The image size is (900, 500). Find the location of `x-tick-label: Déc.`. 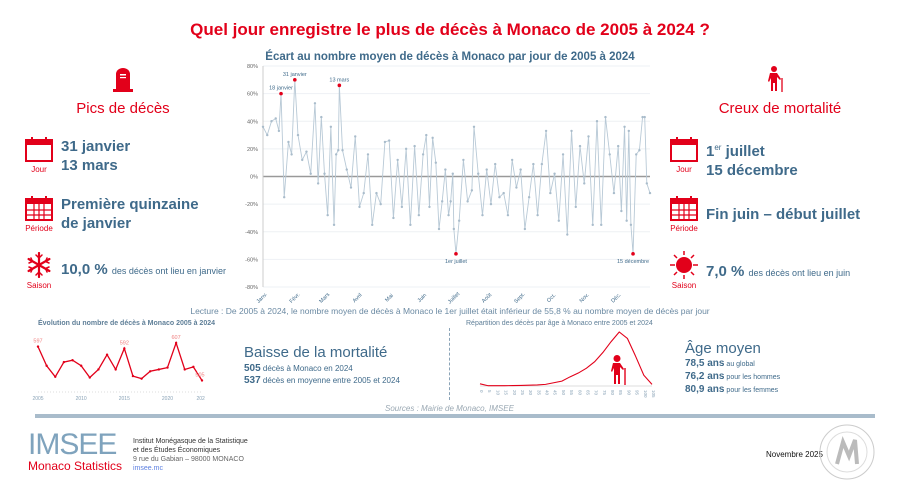

x-tick-label: Déc. is located at coordinates (616, 298).